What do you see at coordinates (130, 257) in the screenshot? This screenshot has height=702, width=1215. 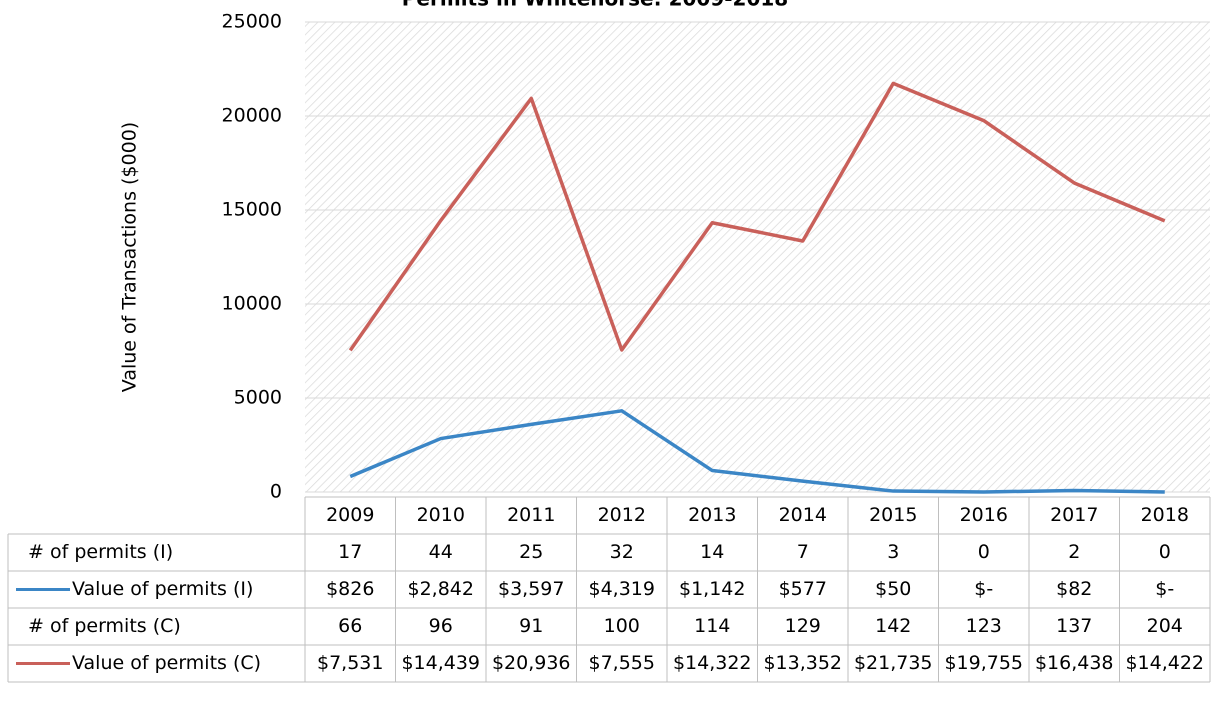 I see `y-axis-label: Value of Transactions ($000)` at bounding box center [130, 257].